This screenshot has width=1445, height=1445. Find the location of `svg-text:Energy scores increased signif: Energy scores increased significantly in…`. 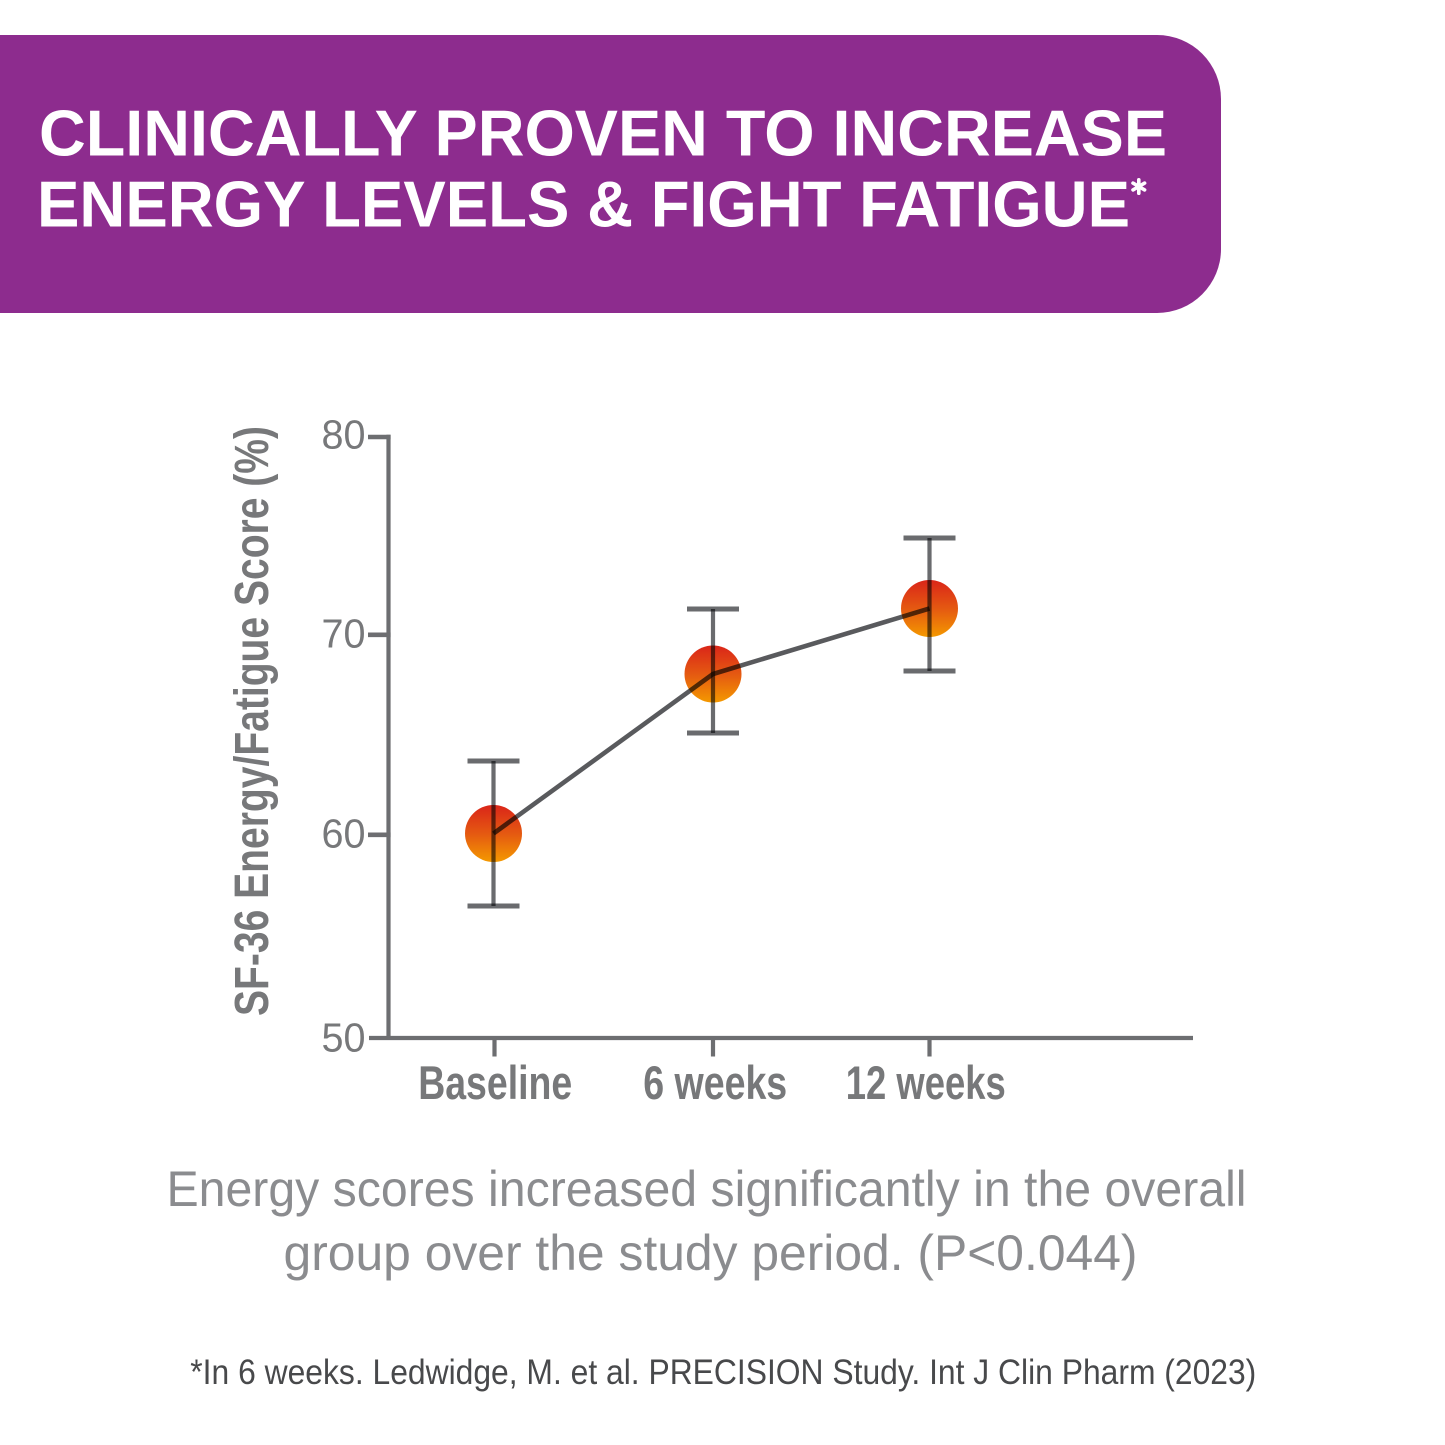

svg-text:Energy scores increased signif: Energy scores increased significantly in… is located at coordinates (707, 1188).